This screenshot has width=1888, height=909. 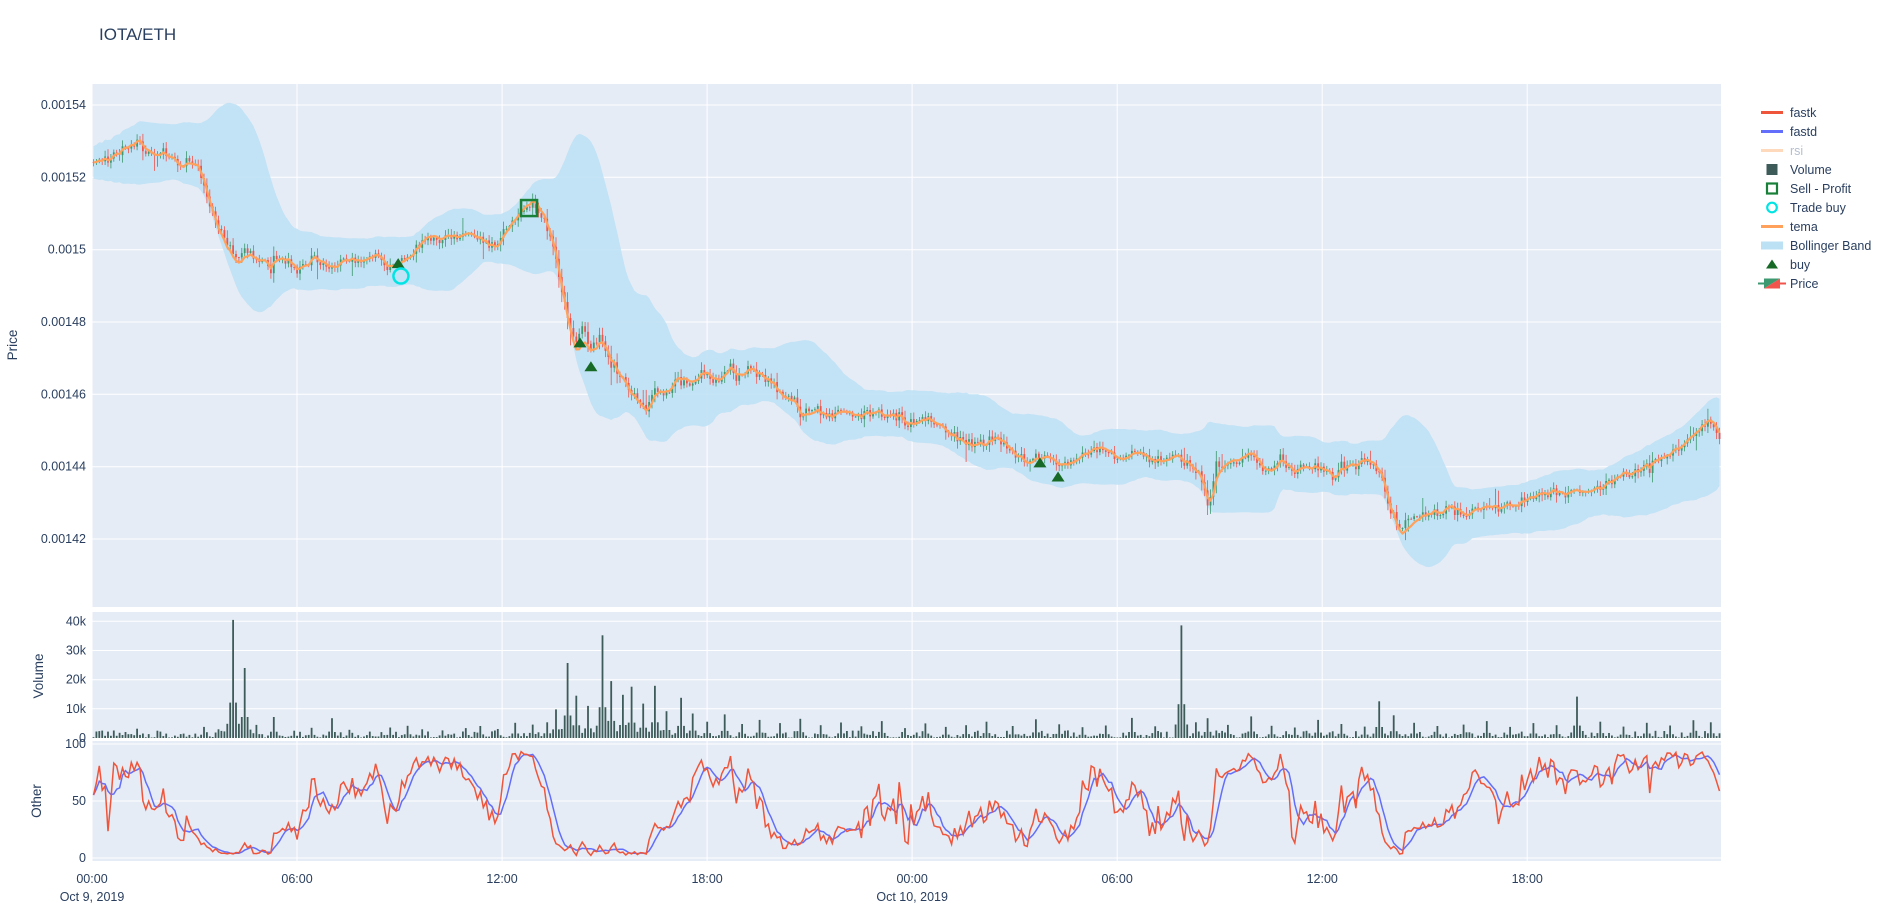 I want to click on svg-text: 0.00142, so click(x=63, y=539).